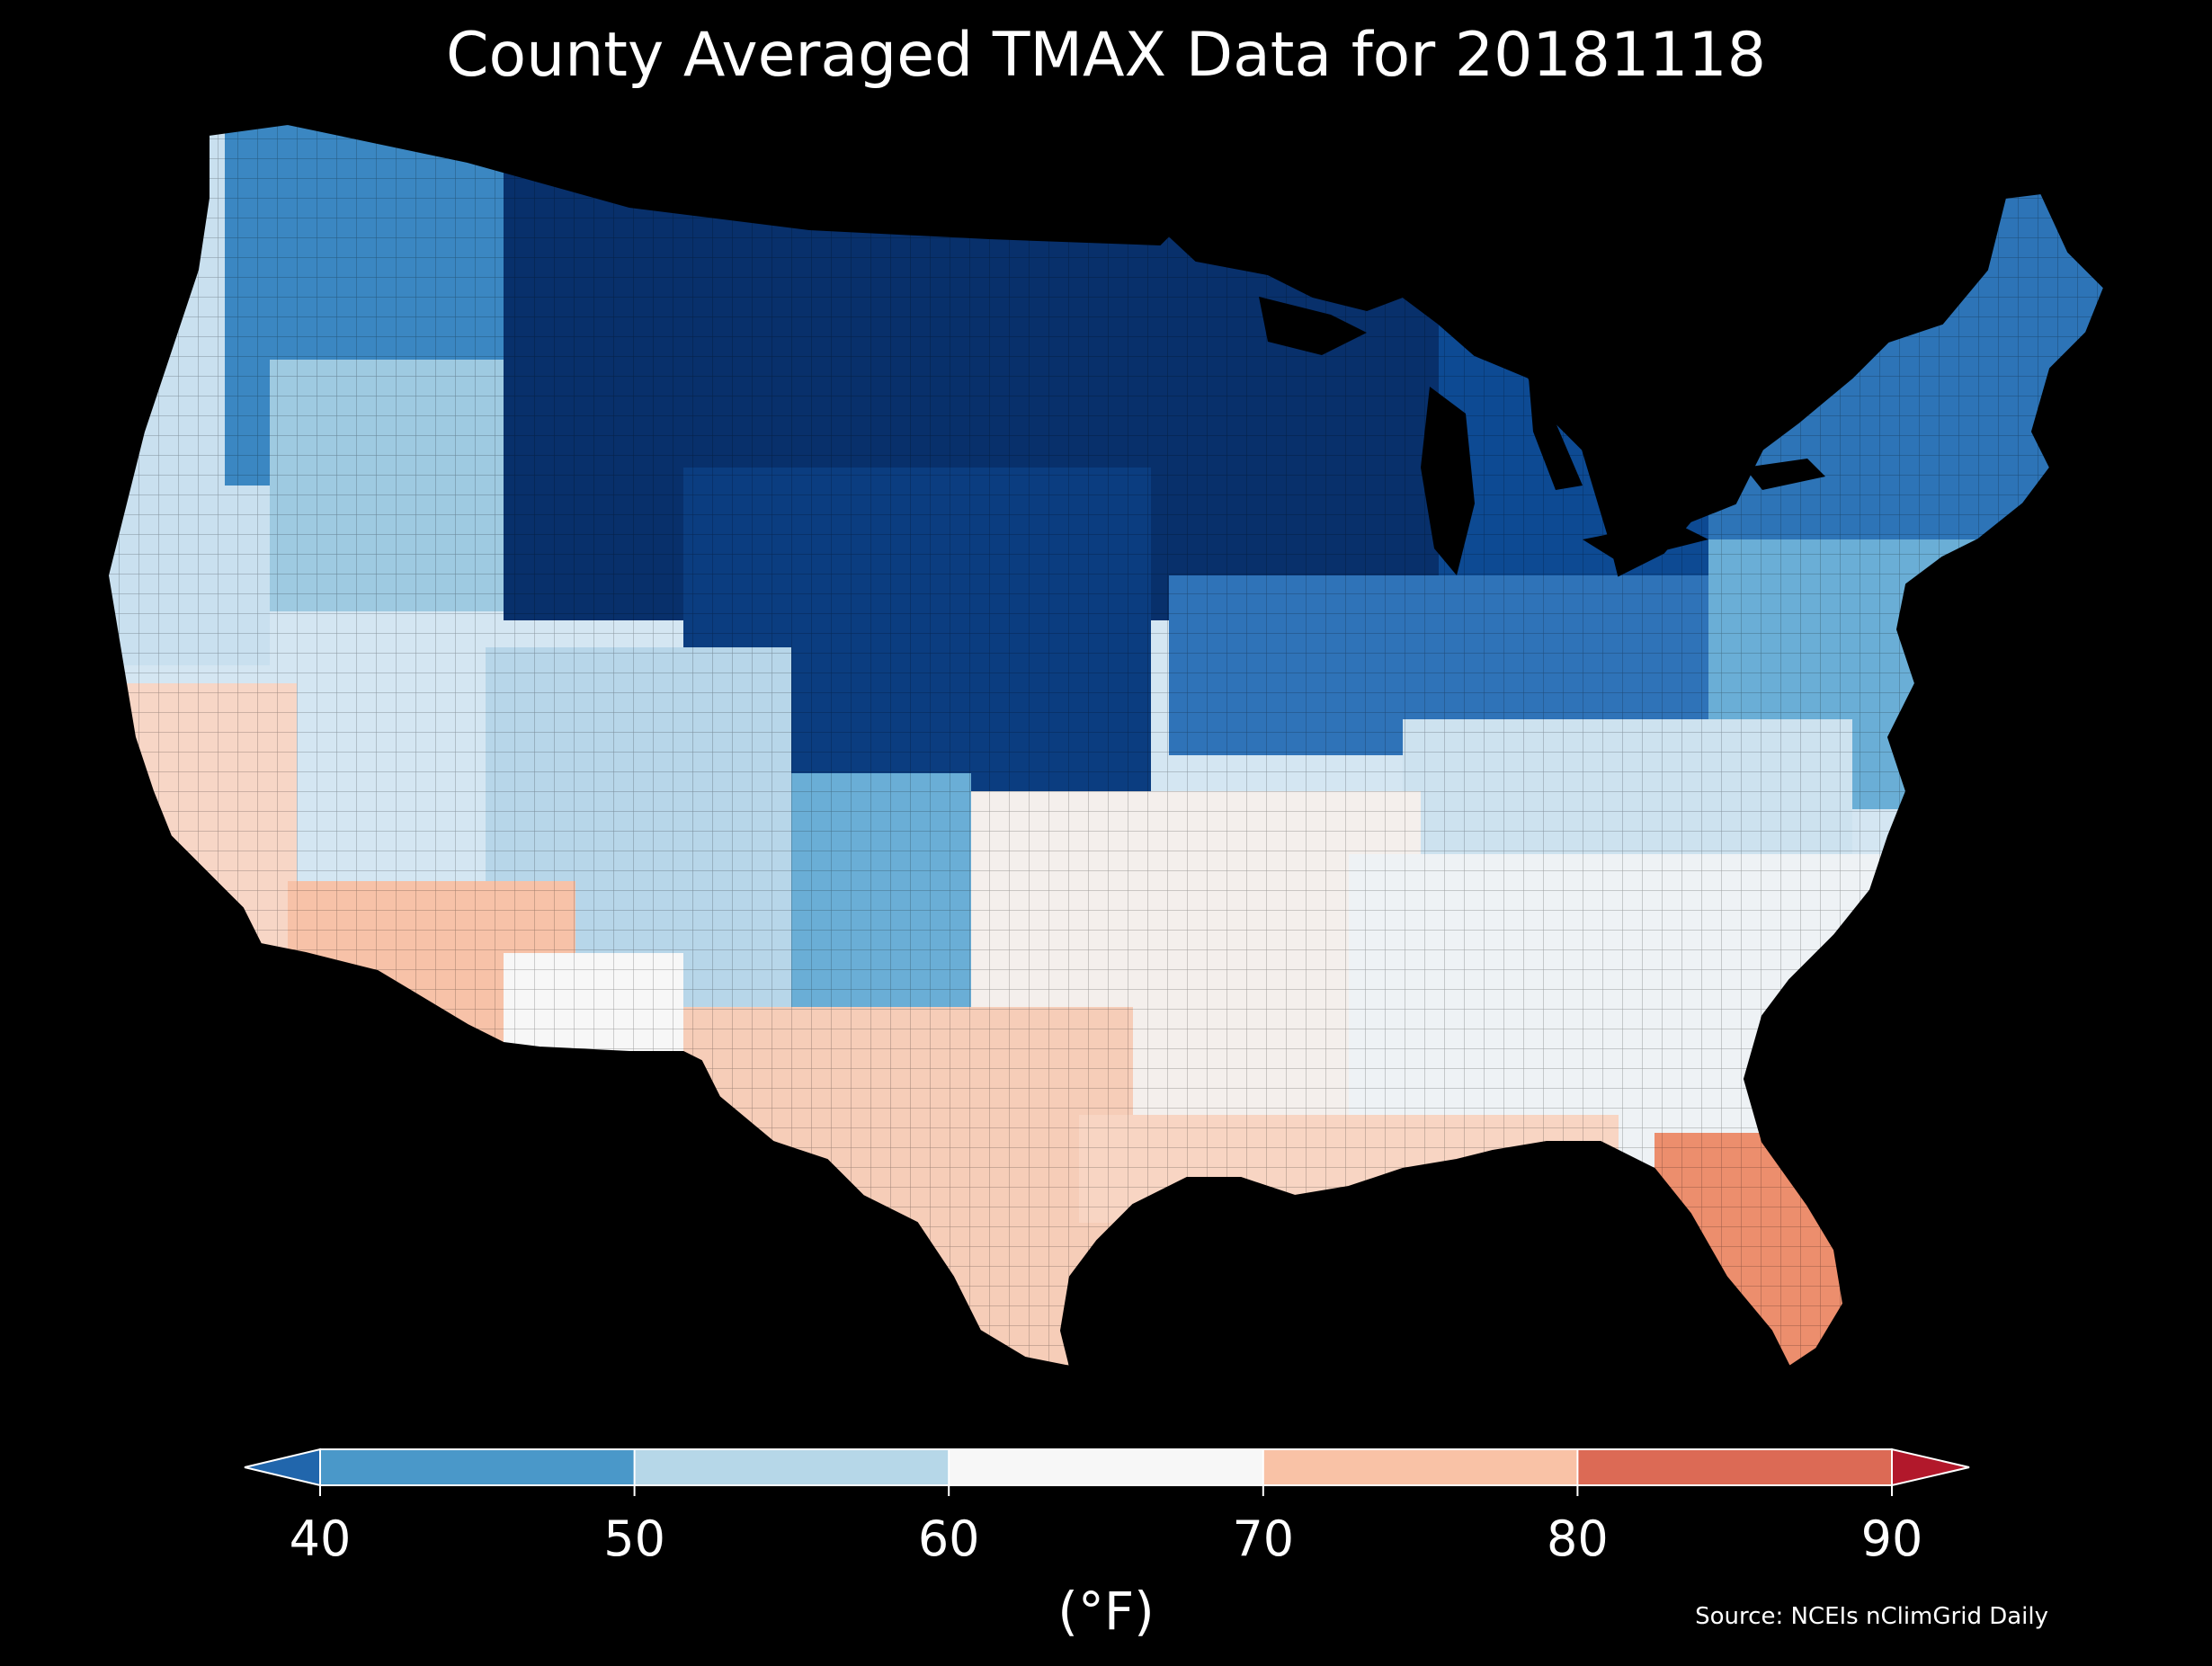 The image size is (2212, 1666). What do you see at coordinates (1313, 326) in the screenshot?
I see `lake-superior` at bounding box center [1313, 326].